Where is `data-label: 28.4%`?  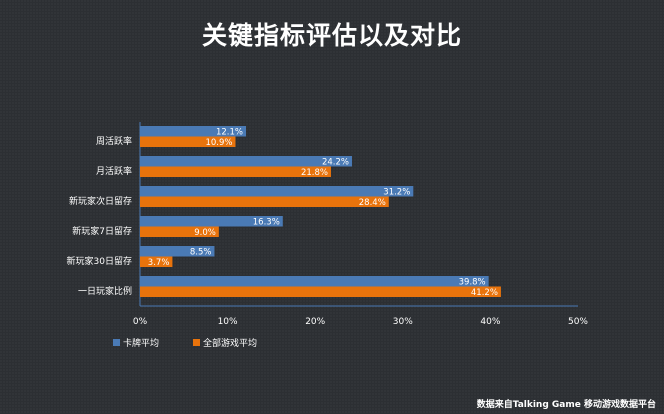
data-label: 28.4% is located at coordinates (372, 203).